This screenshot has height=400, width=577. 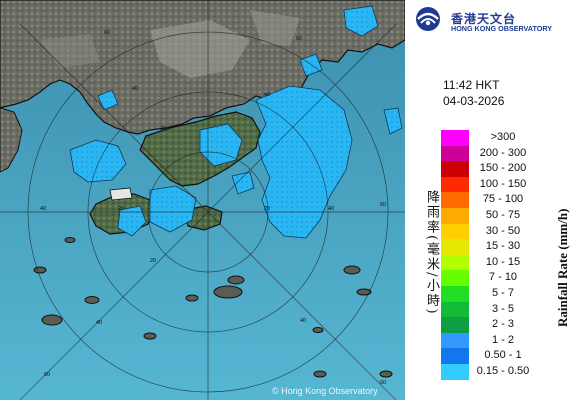 What do you see at coordinates (121, 194) in the screenshot?
I see `airport` at bounding box center [121, 194].